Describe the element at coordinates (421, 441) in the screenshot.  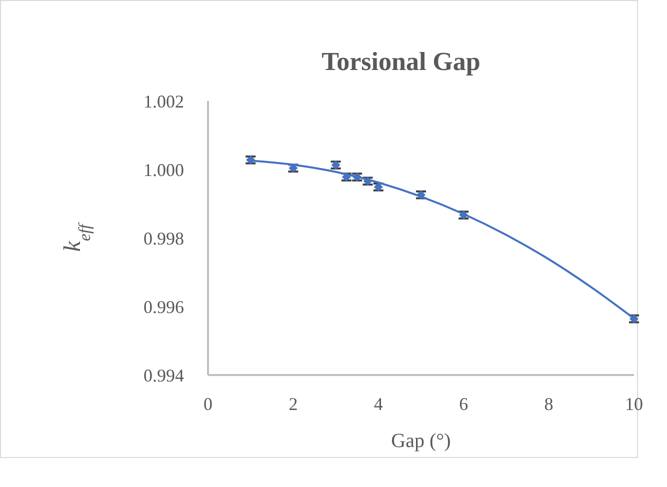
I see `x-axis-title: Gap (°)` at that location.